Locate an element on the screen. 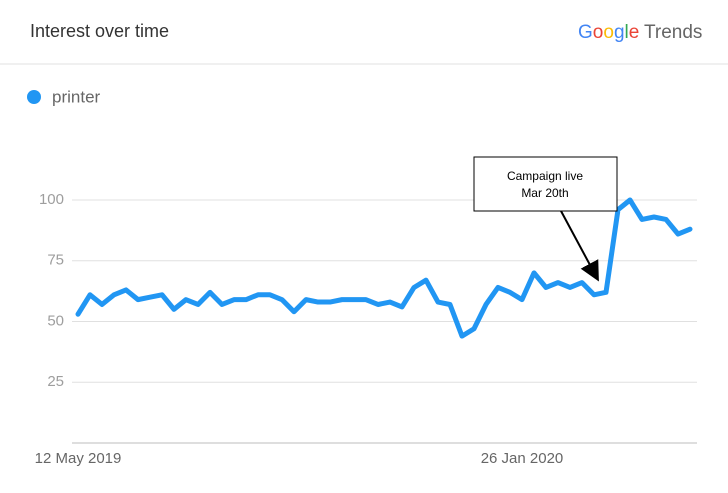 The height and width of the screenshot is (493, 728). annotation-box is located at coordinates (545, 184).